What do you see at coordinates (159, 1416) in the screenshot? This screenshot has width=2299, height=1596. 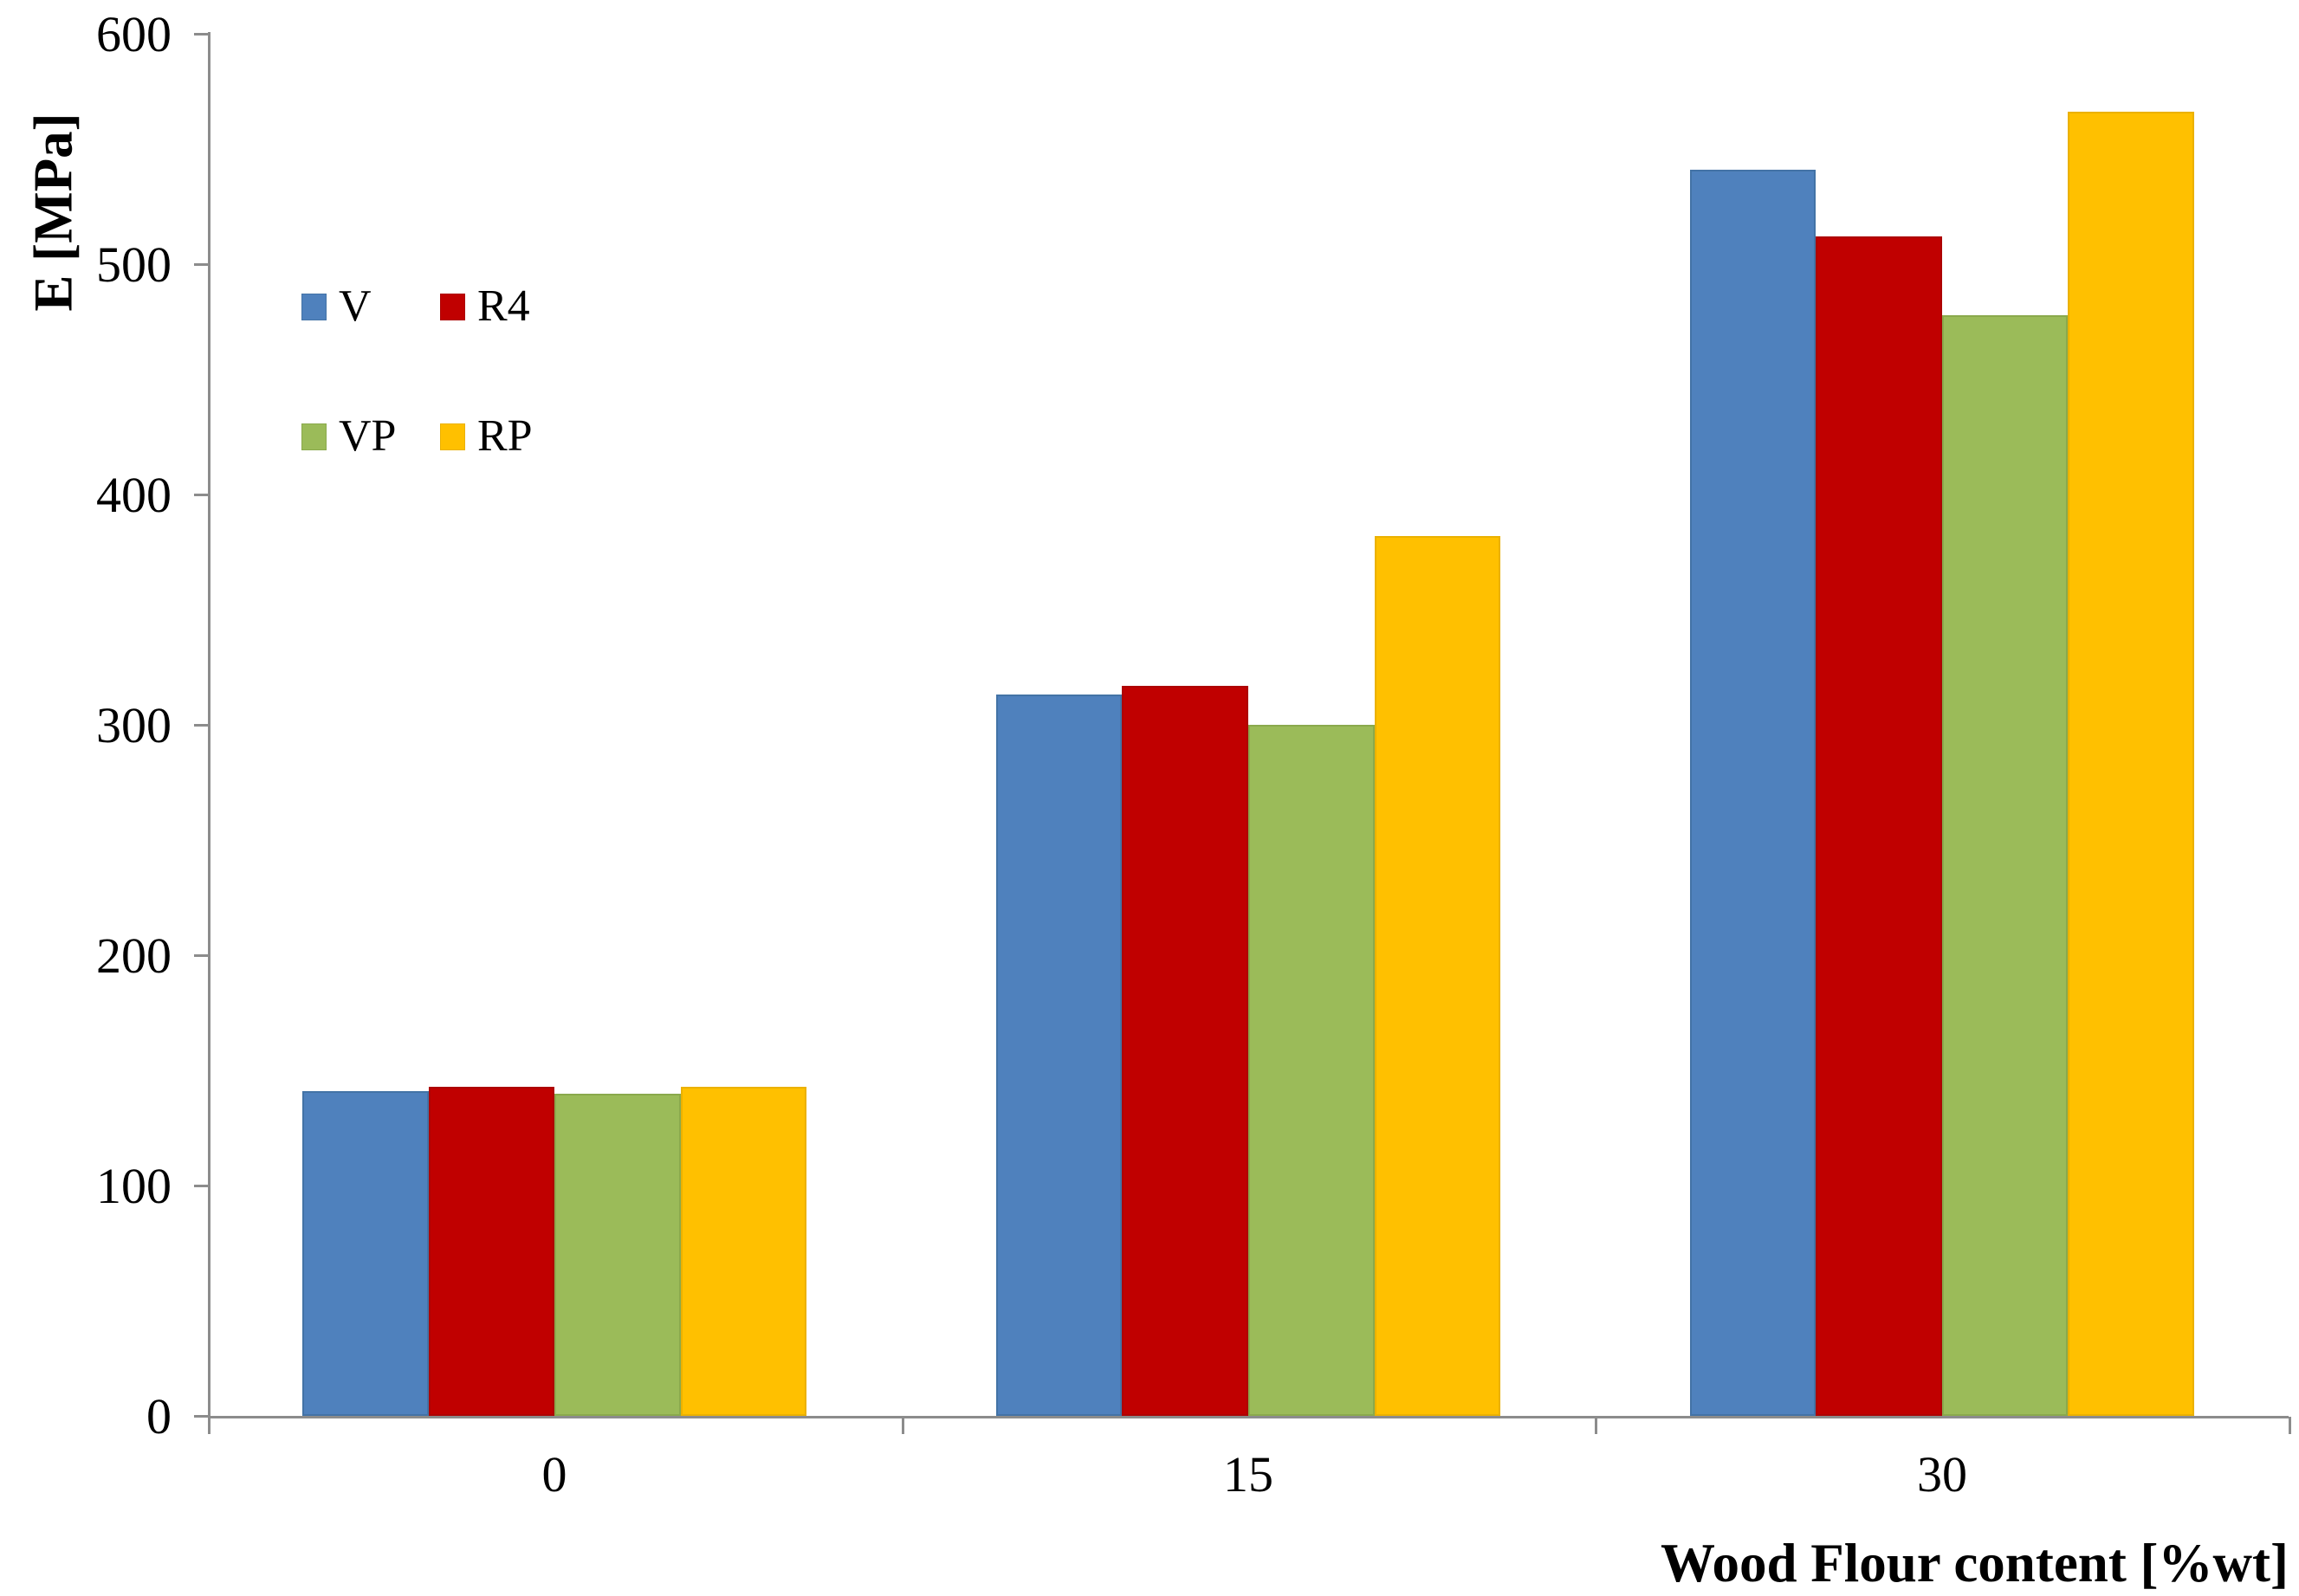 I see `y-tick-label-0: 0` at bounding box center [159, 1416].